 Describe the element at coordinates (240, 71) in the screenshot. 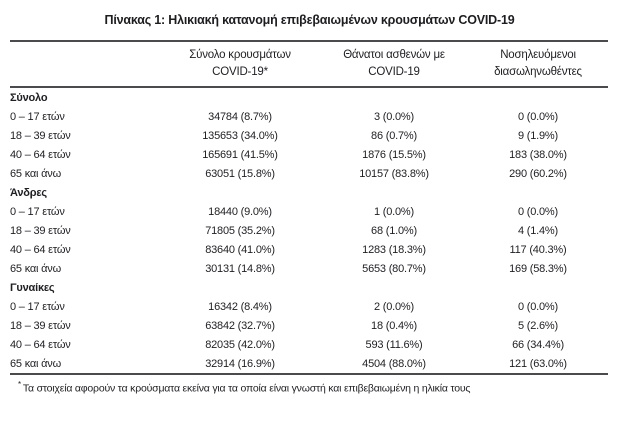

I see `column-header-cases-line2: COVID-19*` at that location.